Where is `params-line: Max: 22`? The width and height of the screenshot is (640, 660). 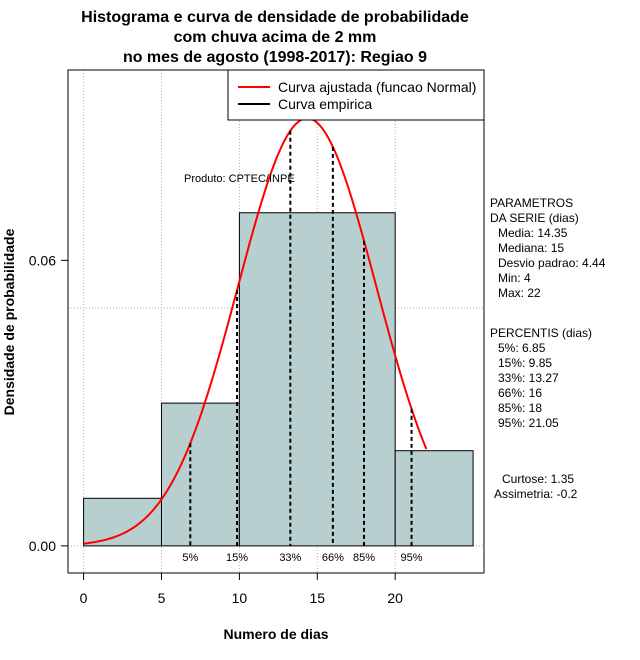
params-line: Max: 22 is located at coordinates (519, 293).